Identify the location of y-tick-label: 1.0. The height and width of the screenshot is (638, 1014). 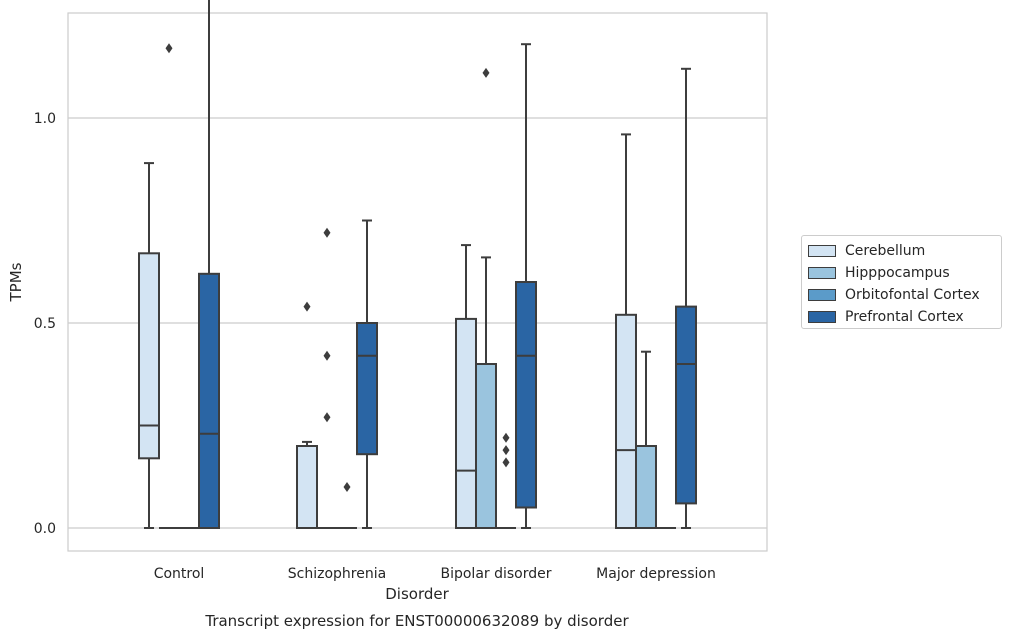
(45, 119).